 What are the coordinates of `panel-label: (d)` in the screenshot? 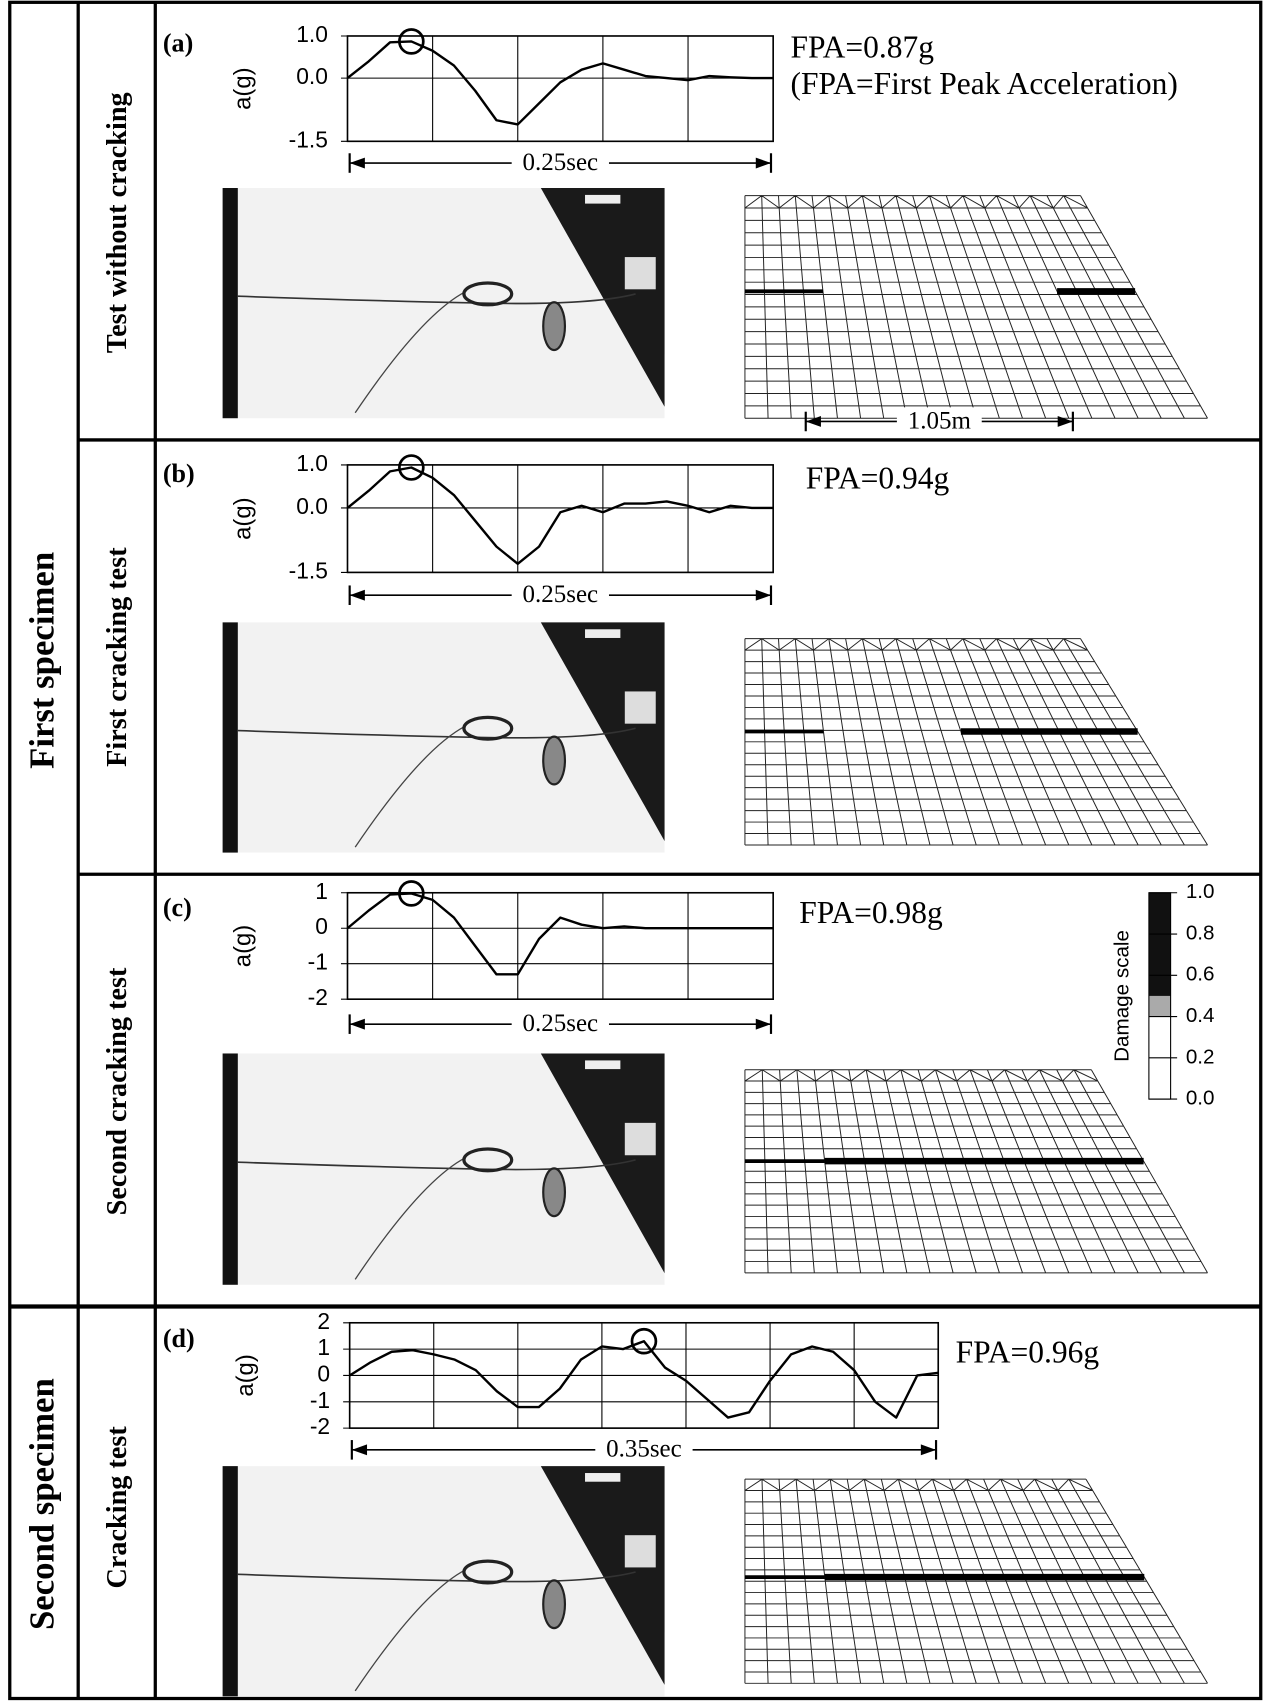 It's located at (179, 1338).